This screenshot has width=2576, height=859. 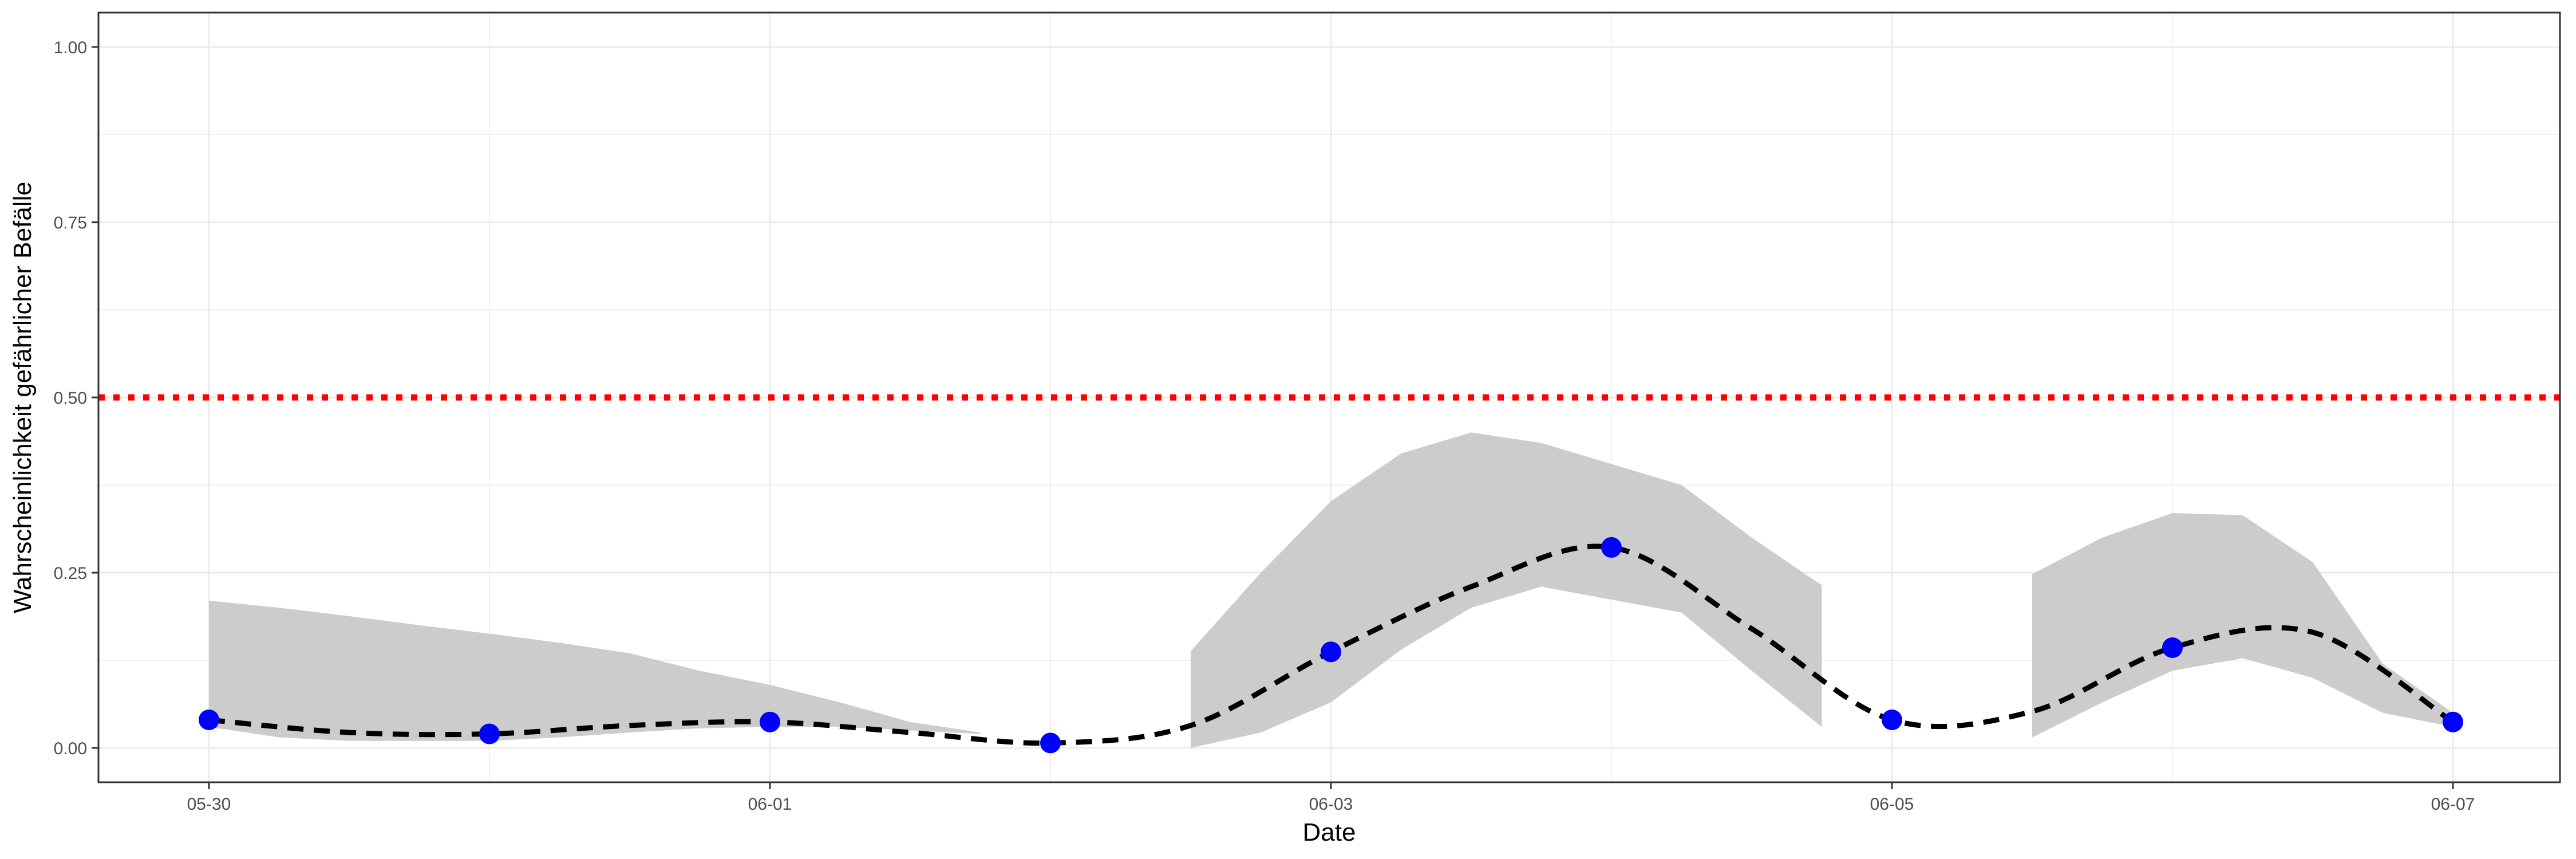 I want to click on y-tick-label: 0.50, so click(x=70, y=398).